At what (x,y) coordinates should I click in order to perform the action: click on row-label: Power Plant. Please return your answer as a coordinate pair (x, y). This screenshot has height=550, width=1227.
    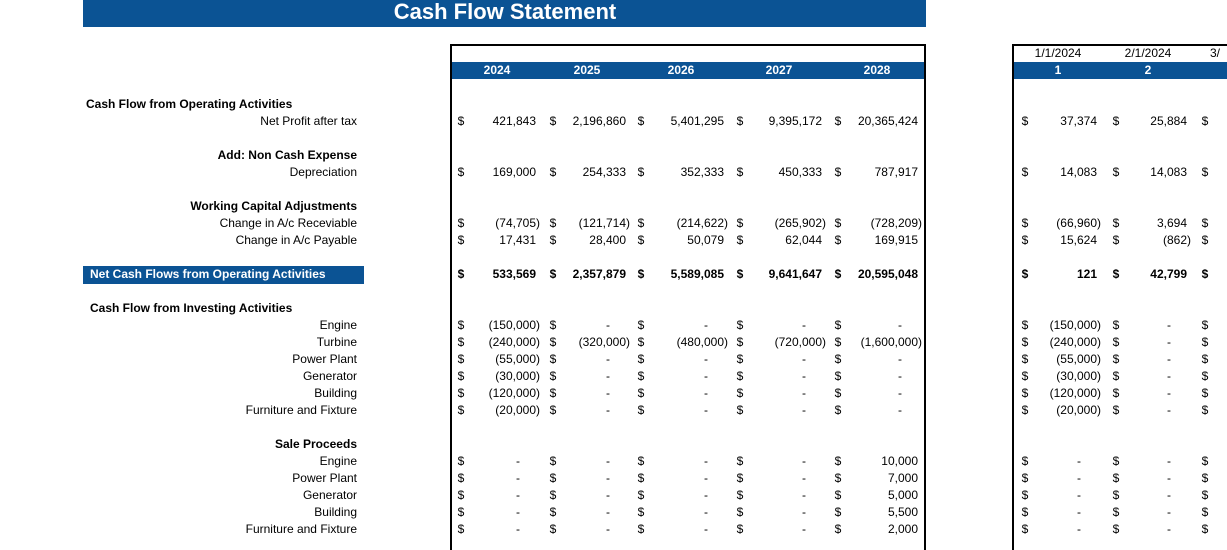
    Looking at the image, I should click on (324, 359).